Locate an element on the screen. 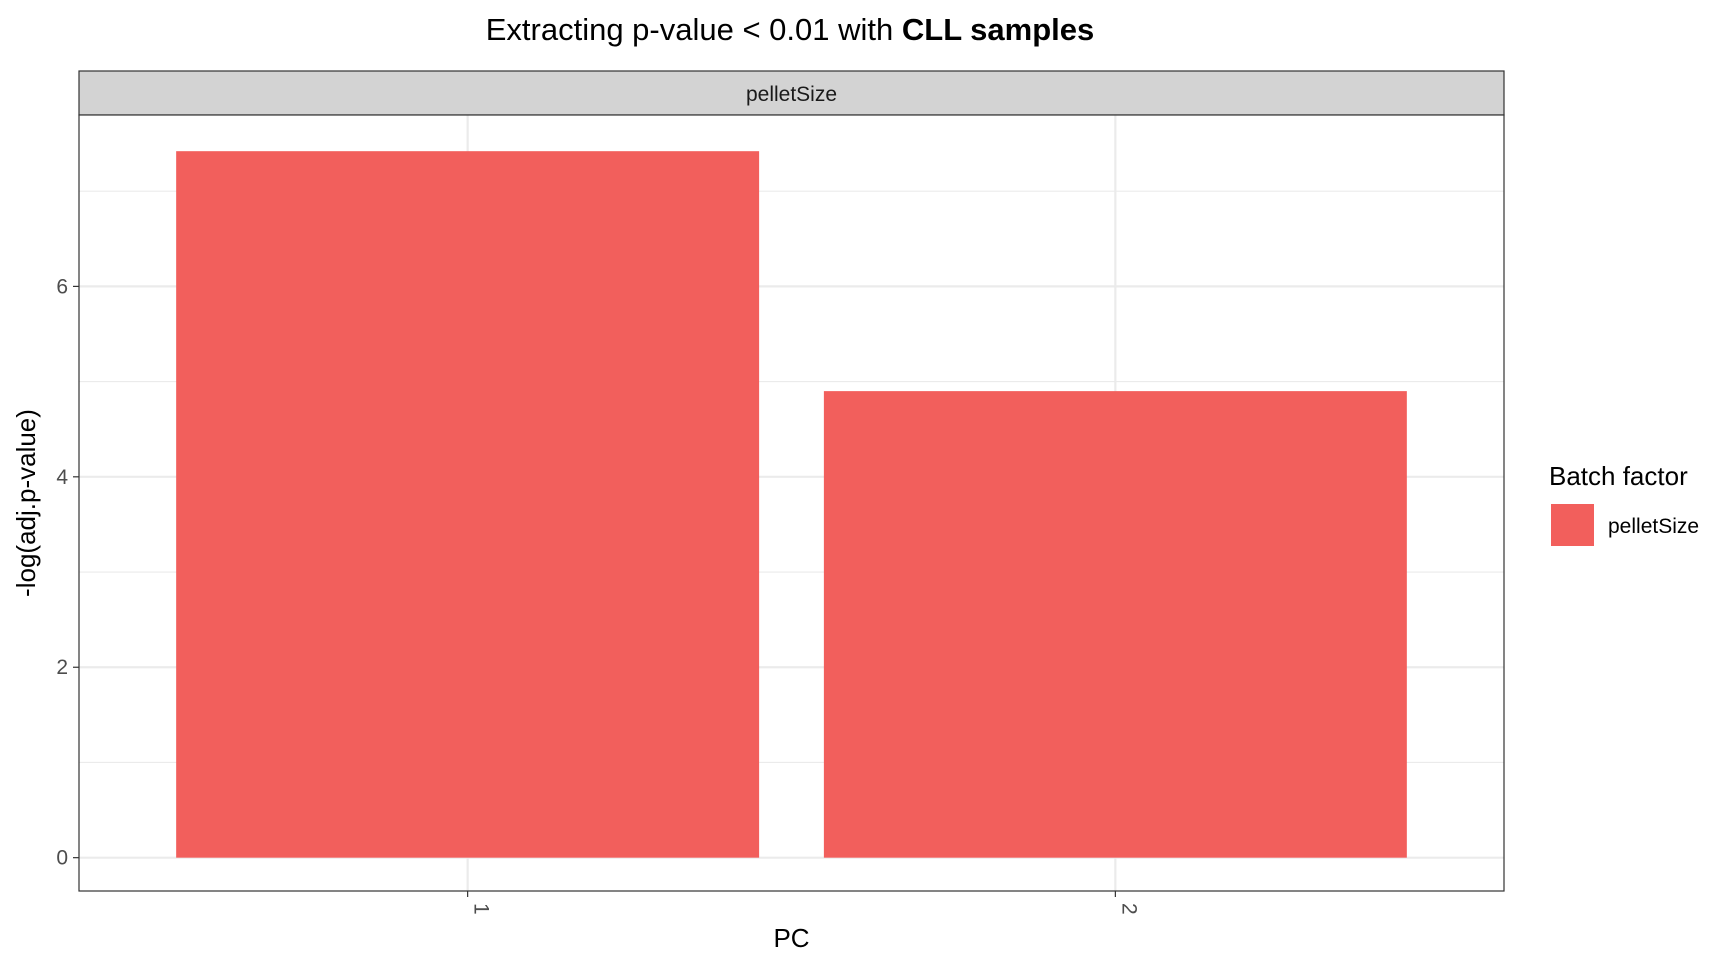 This screenshot has width=1728, height=960. facet-strip-label: pelletSize is located at coordinates (791, 94).